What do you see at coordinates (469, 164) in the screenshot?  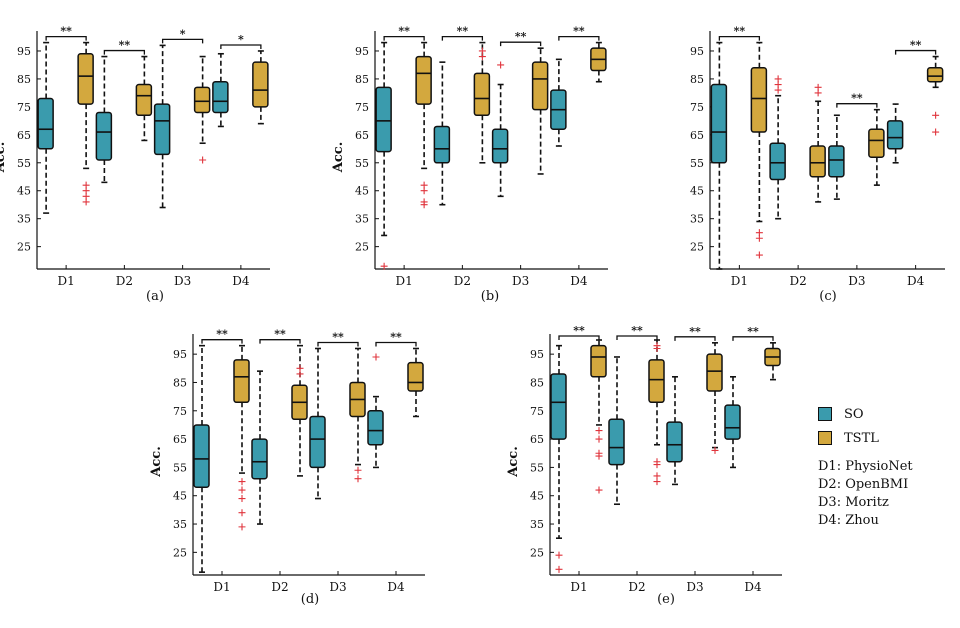 I see `panel-b: 25 35 45 55 65 75 85 95 Acc. D1 D2 D3 D4 ** ** ** ** (b)` at bounding box center [469, 164].